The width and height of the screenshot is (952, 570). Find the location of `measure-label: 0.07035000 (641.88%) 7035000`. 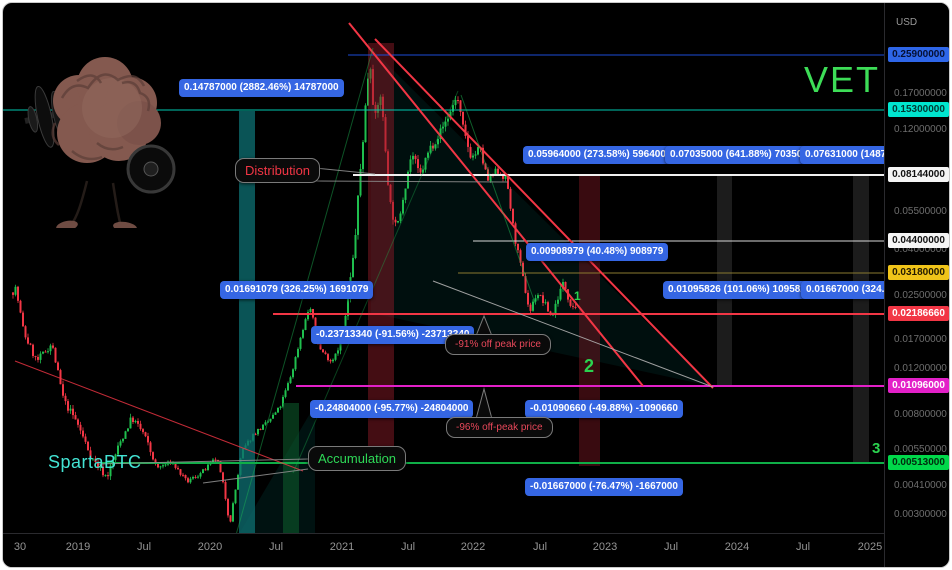

measure-label: 0.07035000 (641.88%) 7035000 is located at coordinates (742, 155).